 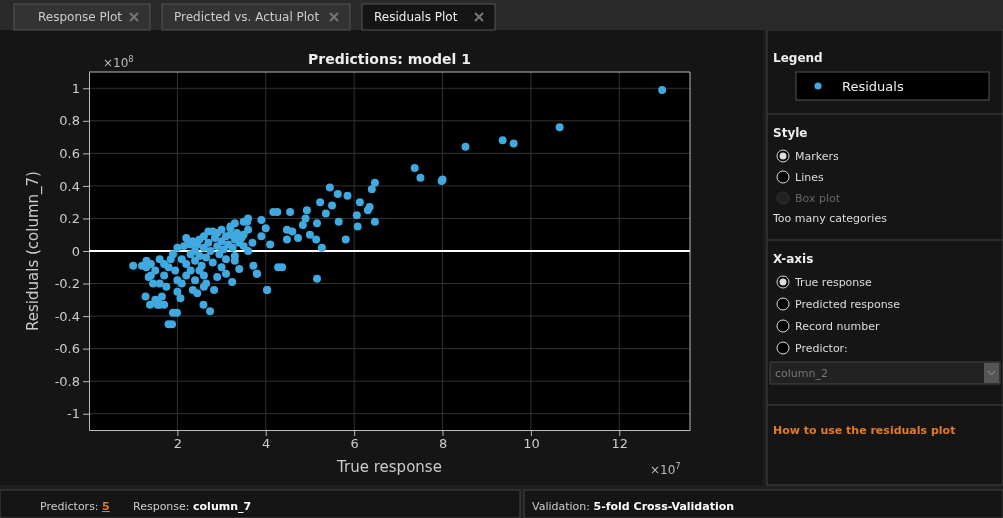 What do you see at coordinates (75, 88) in the screenshot?
I see `y-tick-label: 1` at bounding box center [75, 88].